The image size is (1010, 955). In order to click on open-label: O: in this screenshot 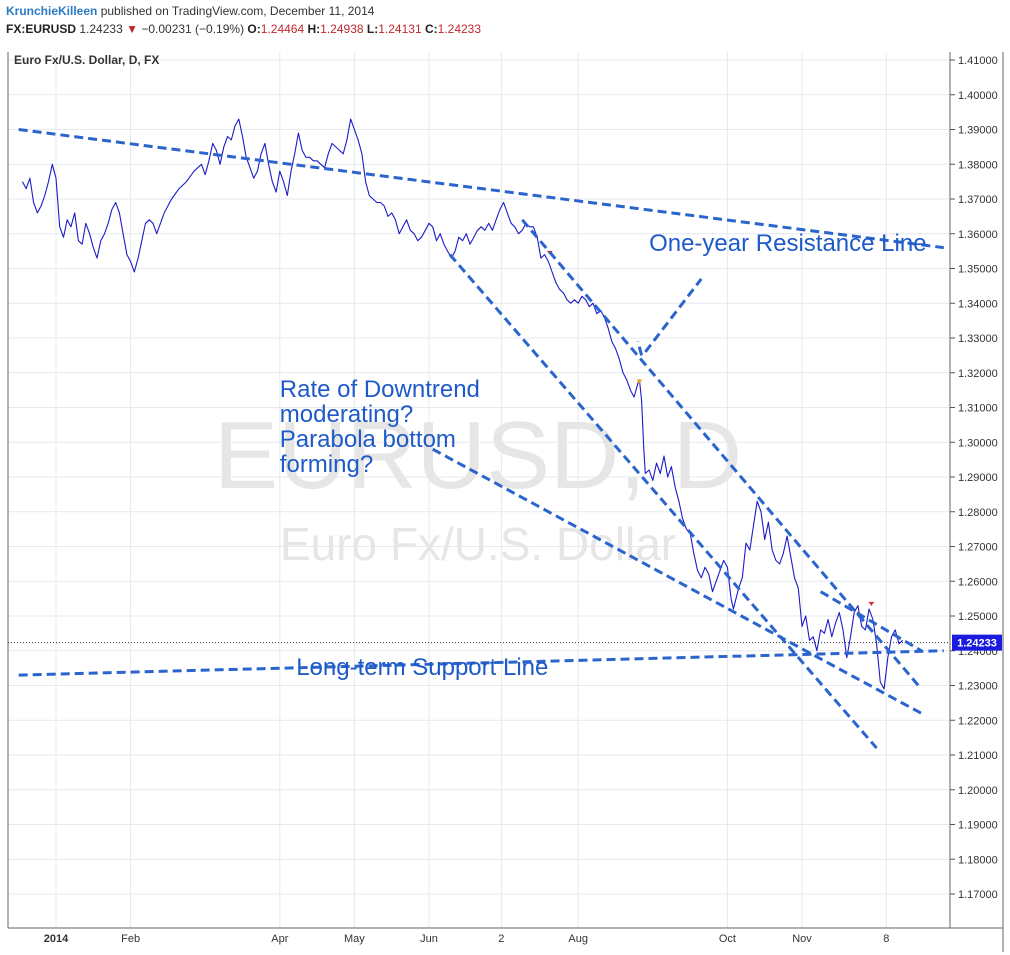, I will do `click(254, 29)`.